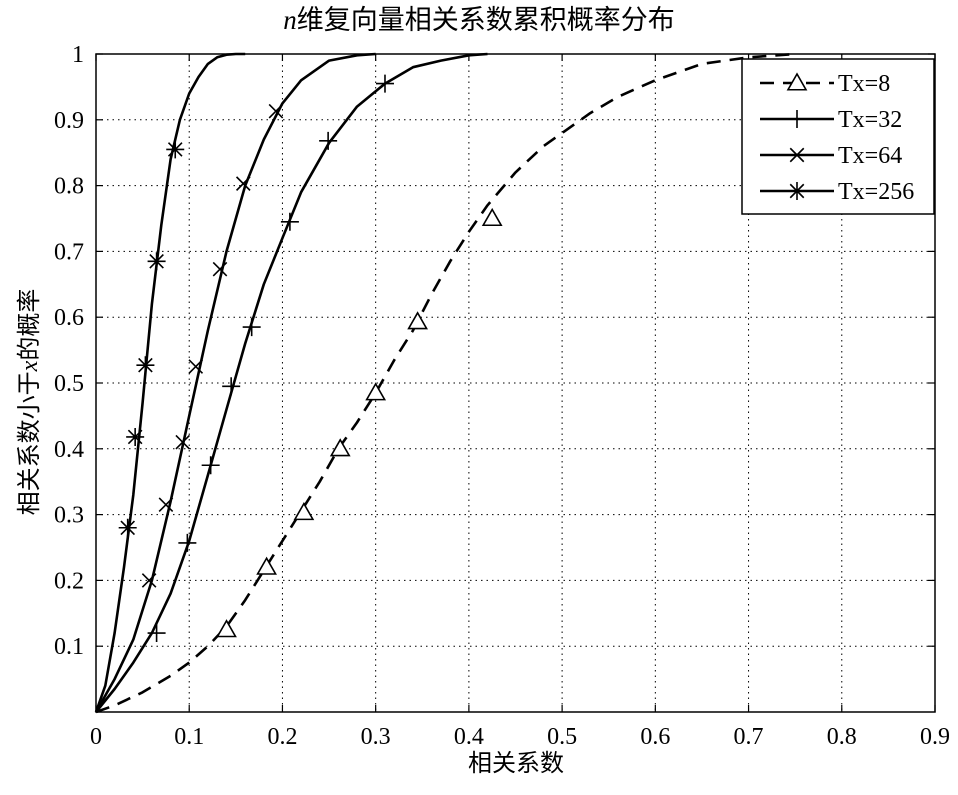 The image size is (958, 795). What do you see at coordinates (96, 737) in the screenshot?
I see `x-tick-label: 0` at bounding box center [96, 737].